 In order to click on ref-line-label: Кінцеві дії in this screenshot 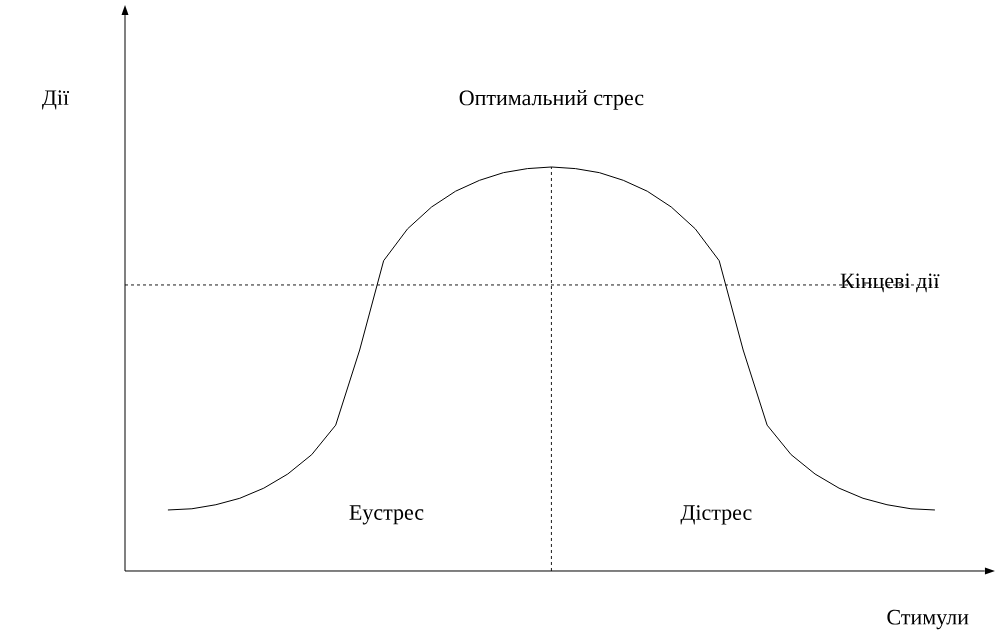, I will do `click(890, 283)`.